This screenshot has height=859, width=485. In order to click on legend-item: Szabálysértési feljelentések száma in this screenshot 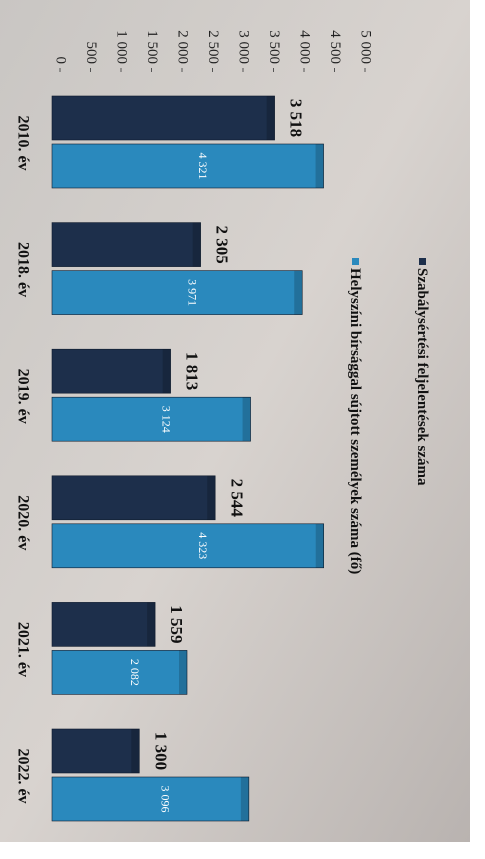, I will do `click(422, 372)`.